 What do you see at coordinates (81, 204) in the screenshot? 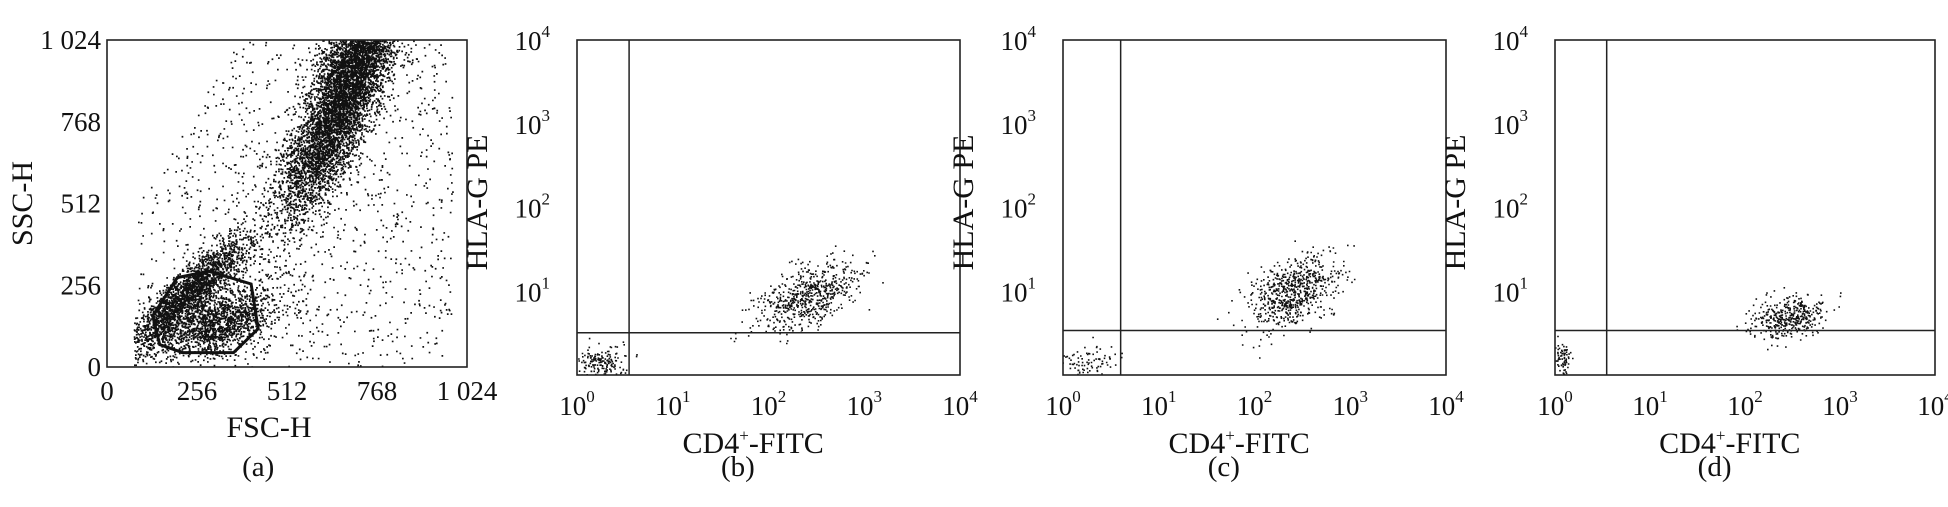
I see `y-tick-label: 512` at bounding box center [81, 204].